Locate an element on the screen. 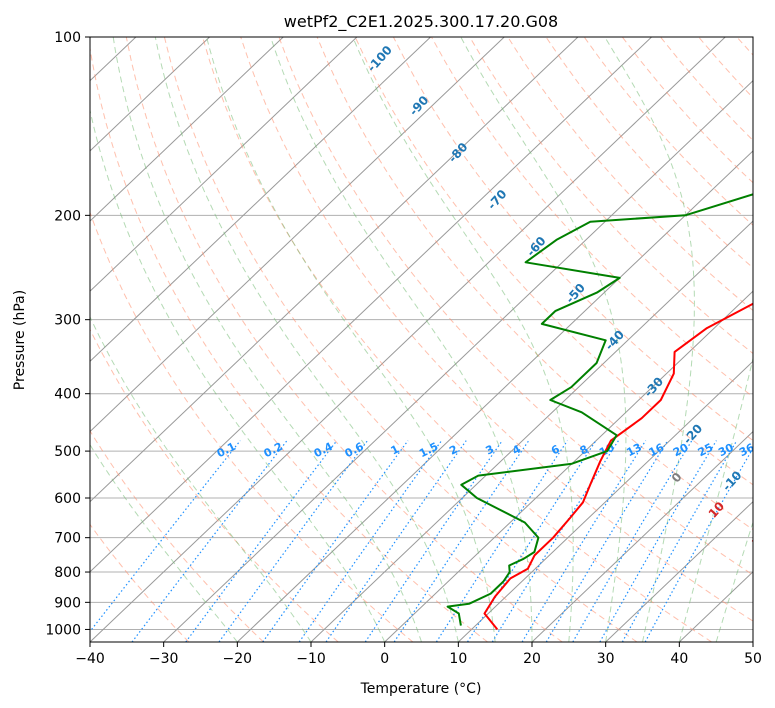 This screenshot has width=775, height=708. y-tick-label: 100 is located at coordinates (67, 38).